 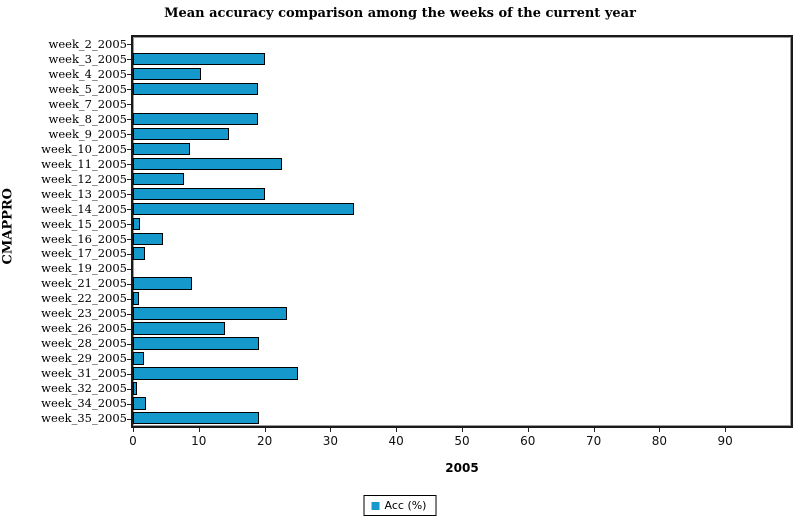 I want to click on y-axis-tick-label: week_19_2005, so click(x=84, y=268).